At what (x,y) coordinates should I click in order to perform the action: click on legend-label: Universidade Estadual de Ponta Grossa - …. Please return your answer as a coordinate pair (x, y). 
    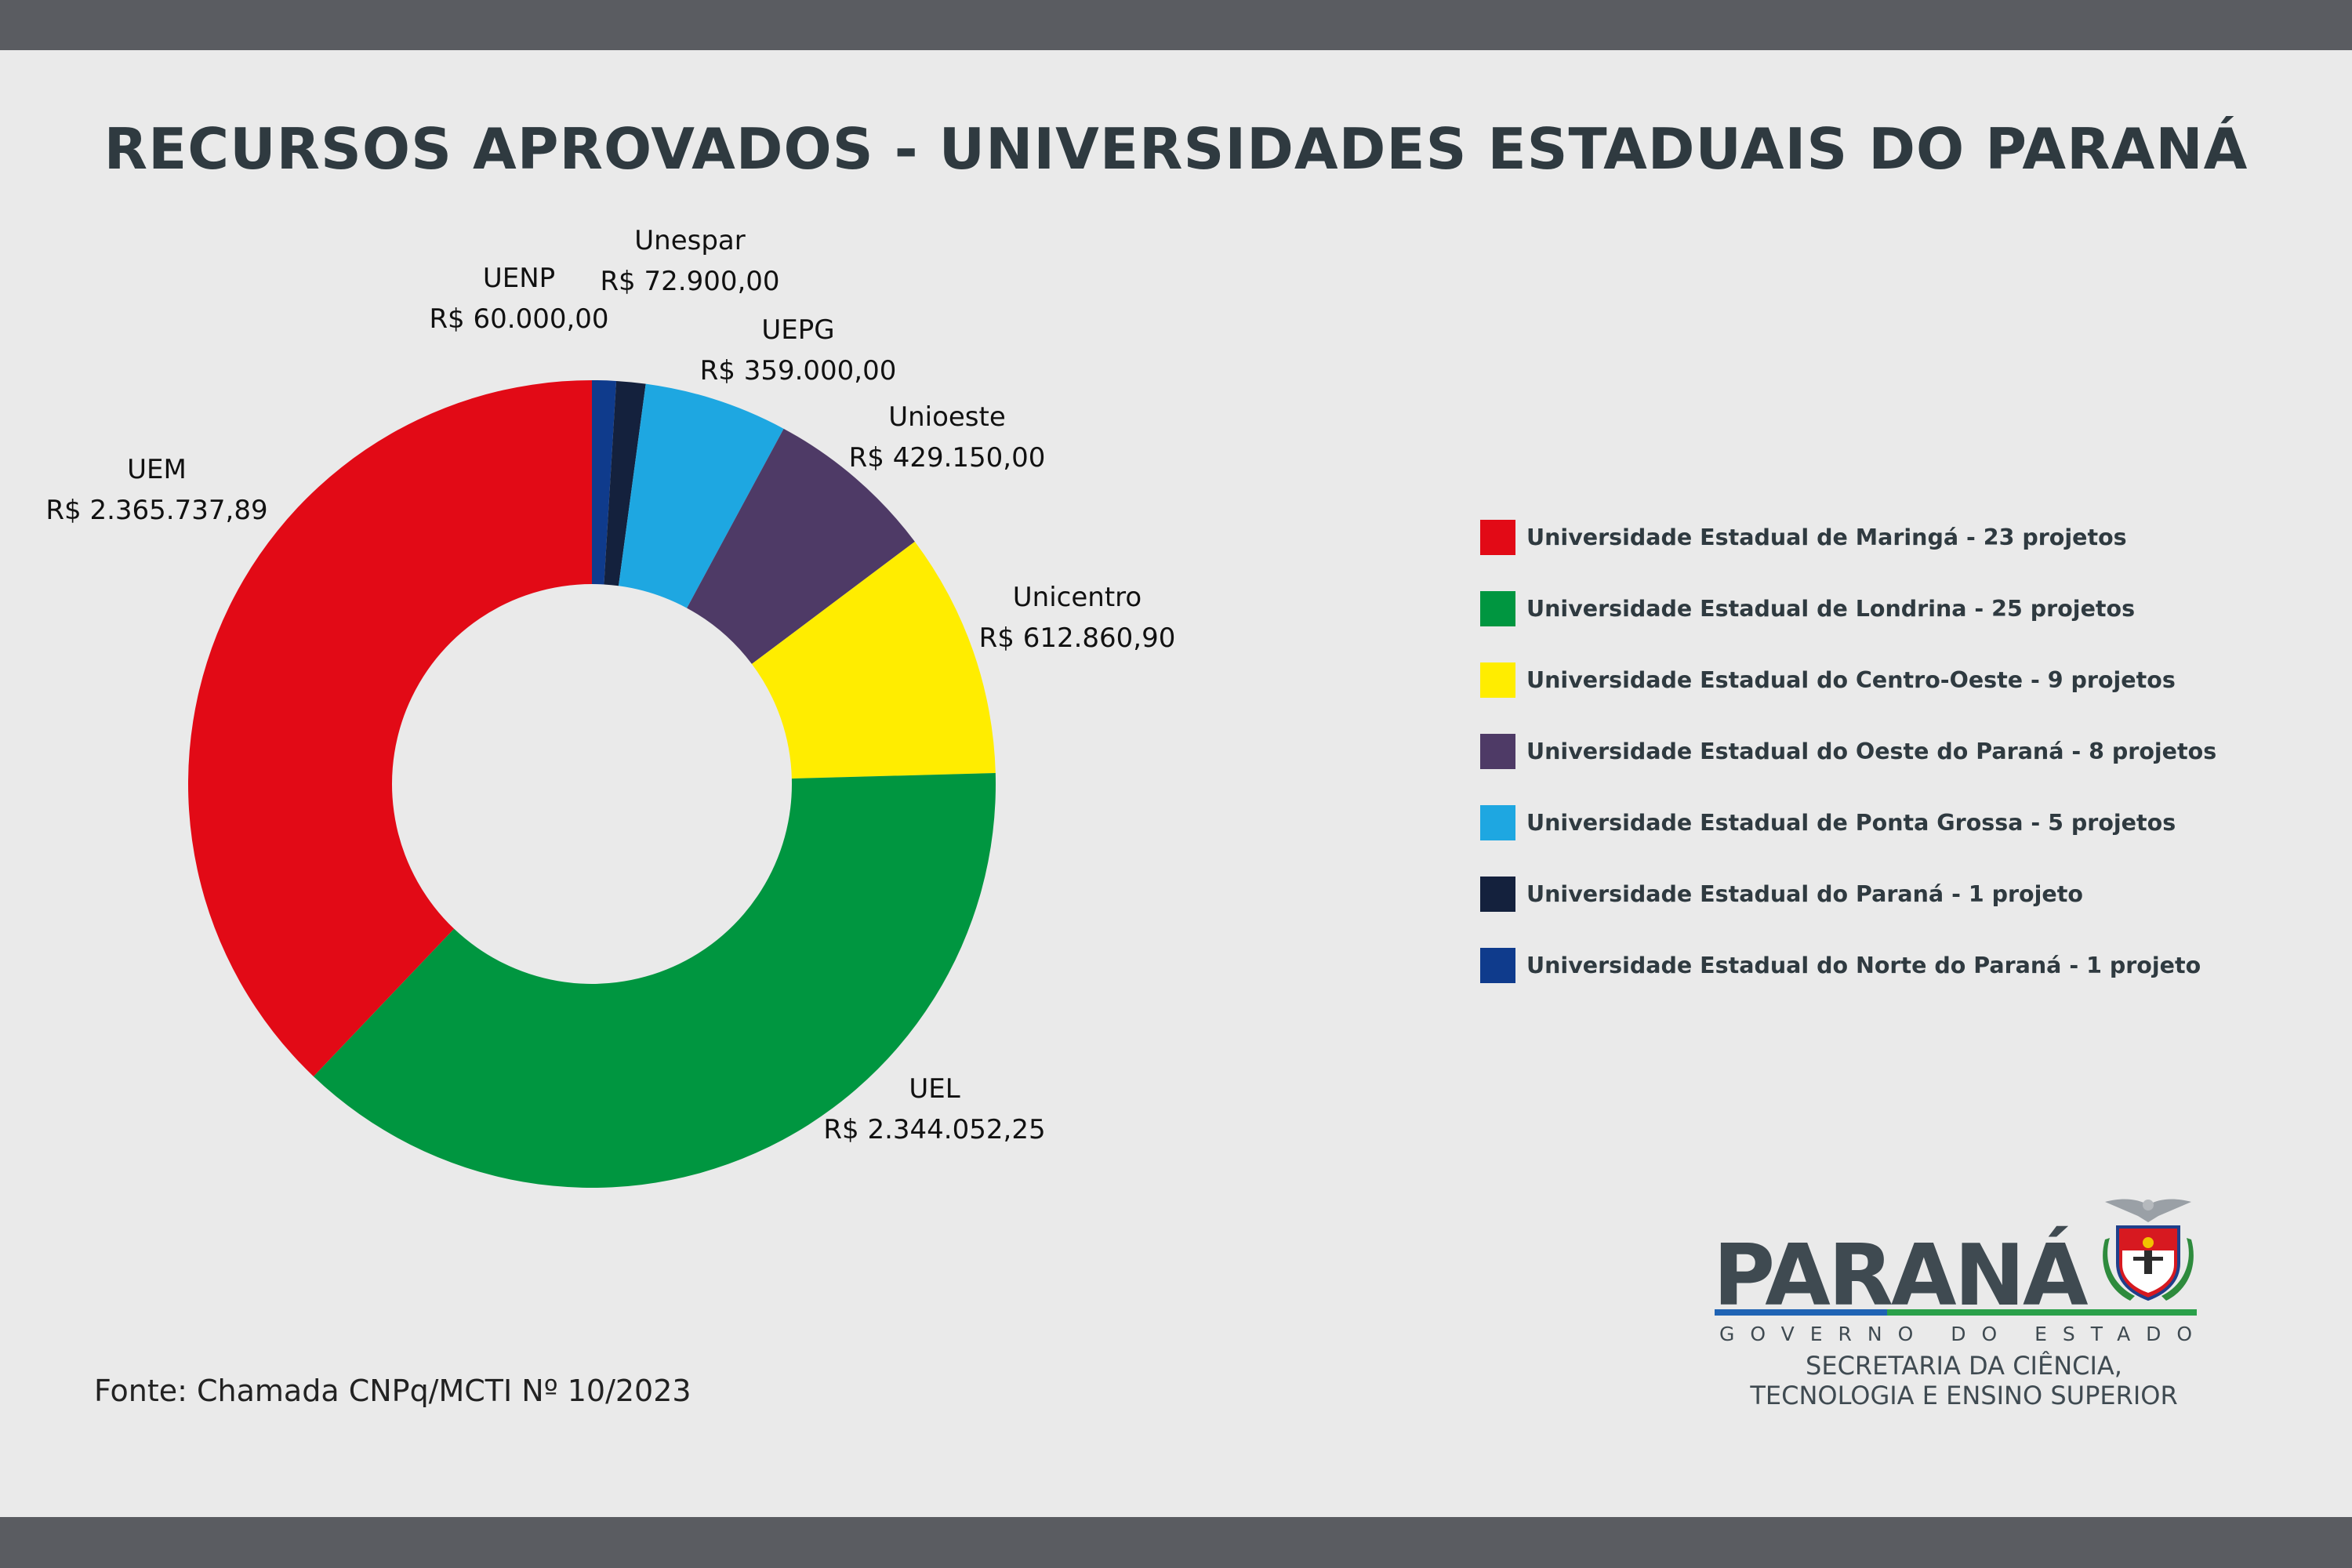
    Looking at the image, I should click on (1851, 823).